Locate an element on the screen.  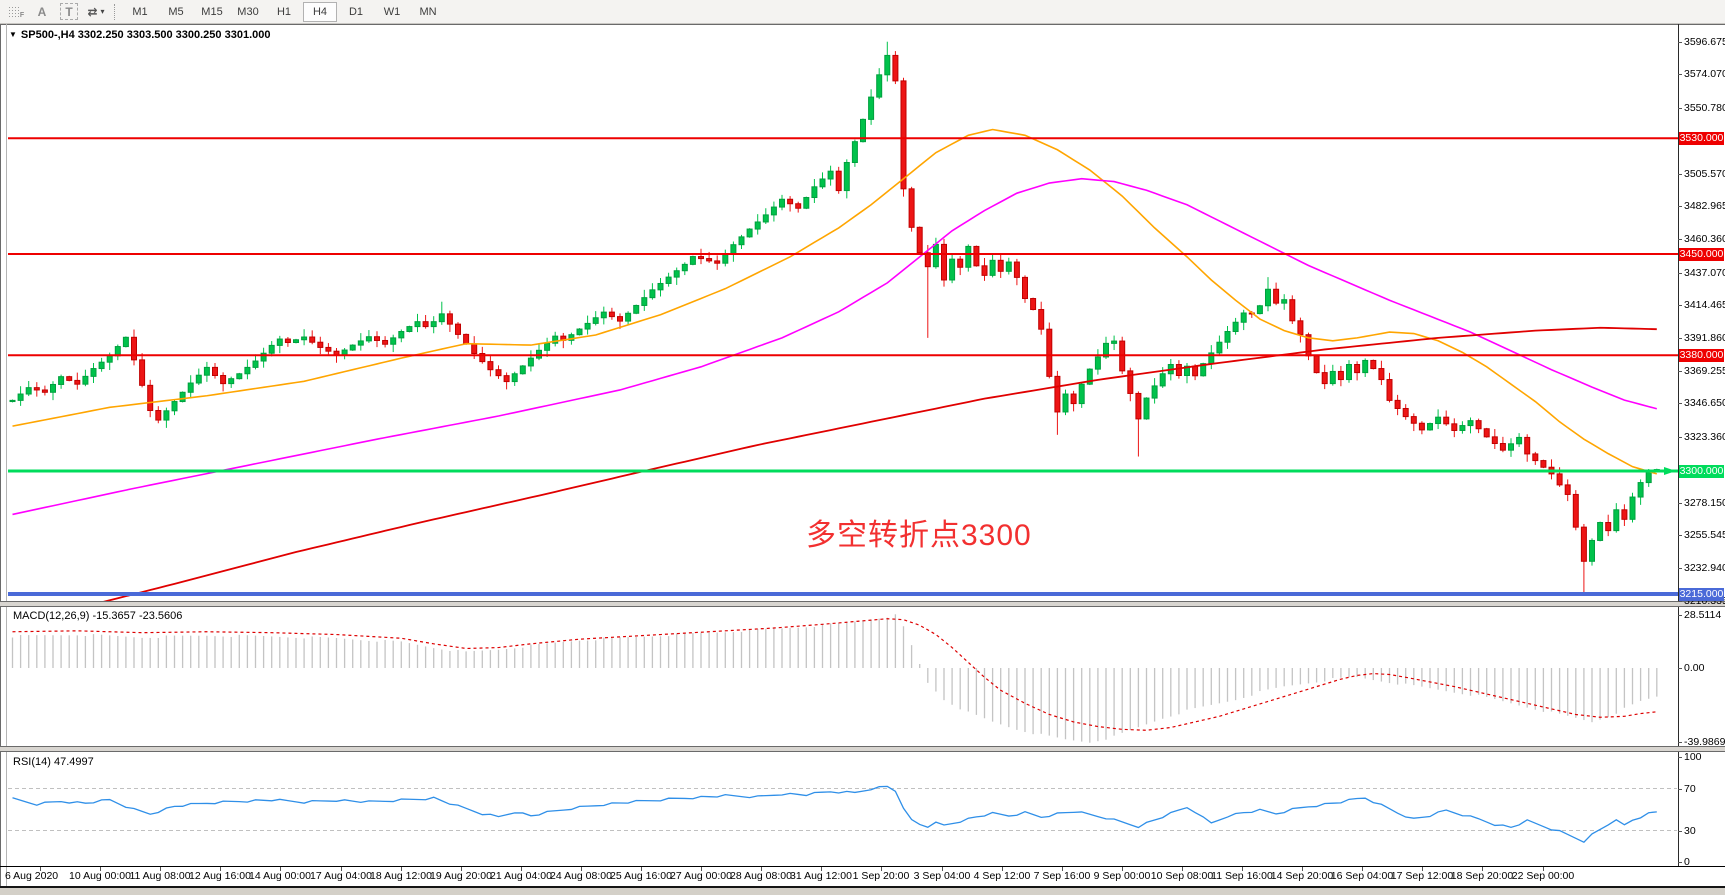
indicators-grid-button: F is located at coordinates (16, 12).